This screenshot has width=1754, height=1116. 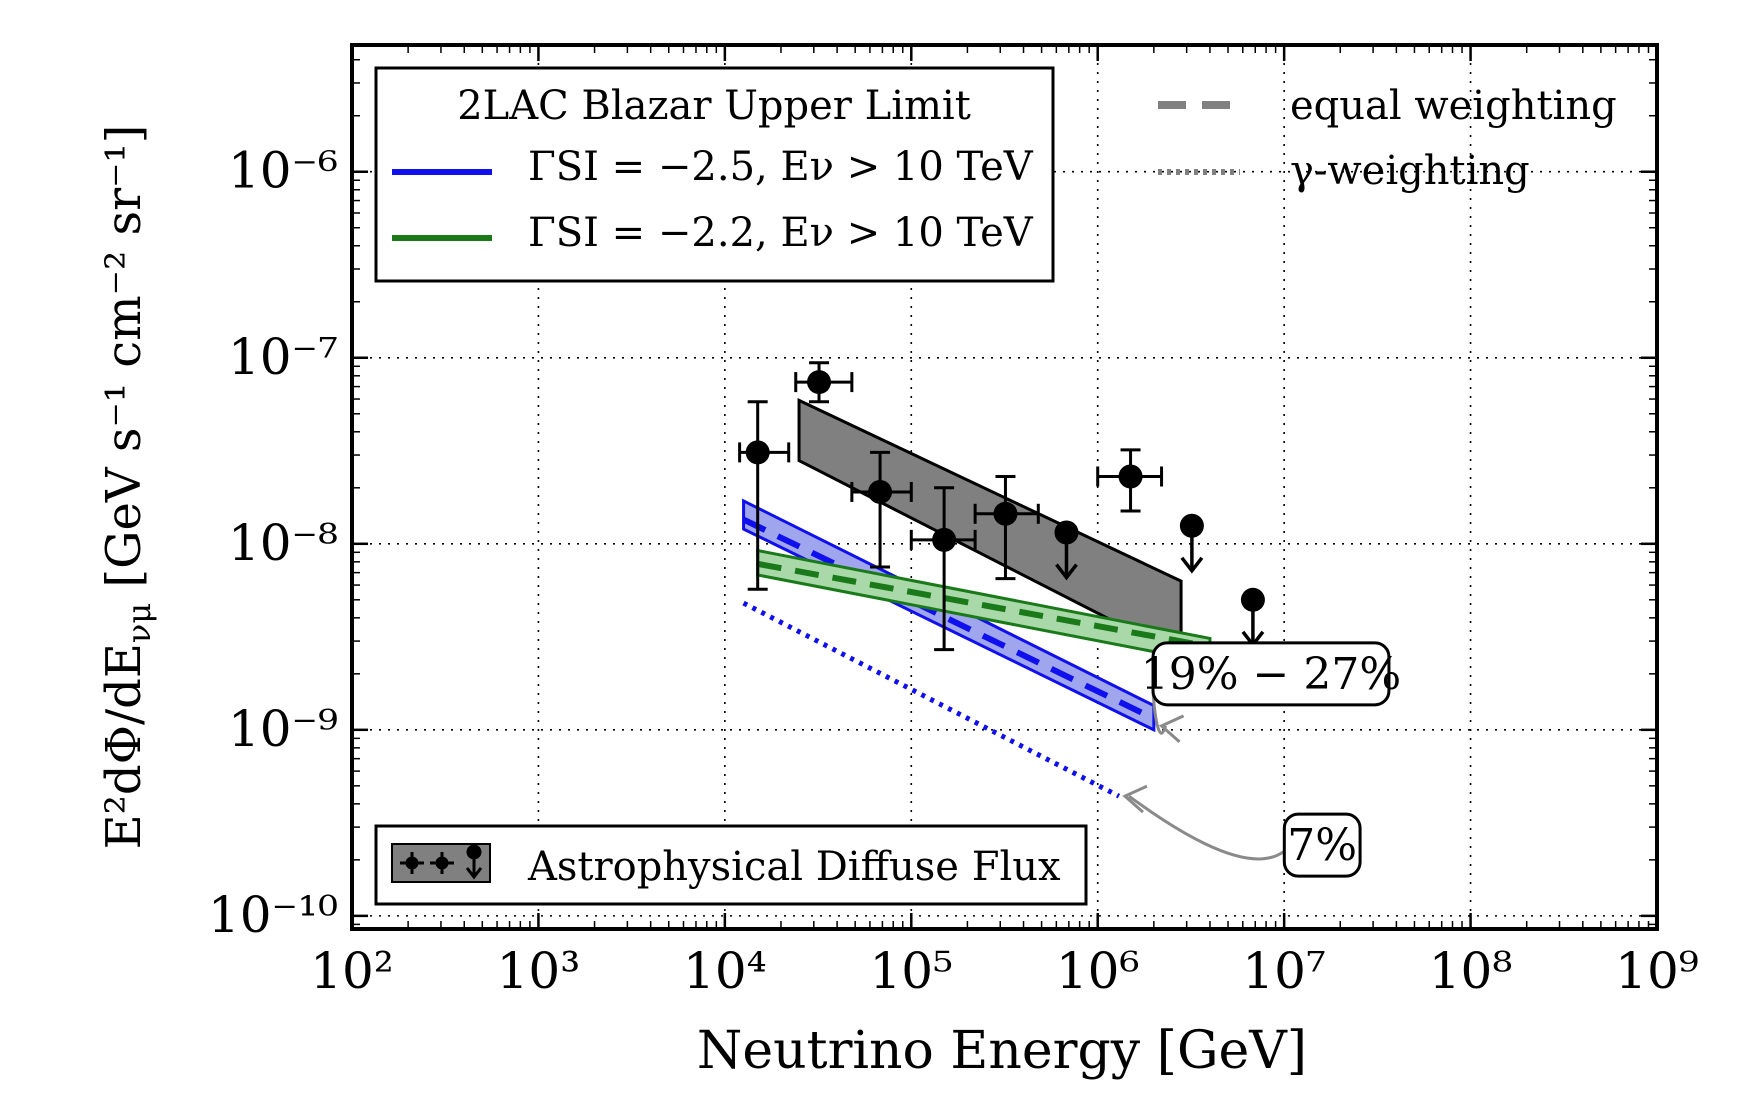 What do you see at coordinates (124, 746) in the screenshot?
I see `y-axis-label-lhs: E²dΦ/dE` at bounding box center [124, 746].